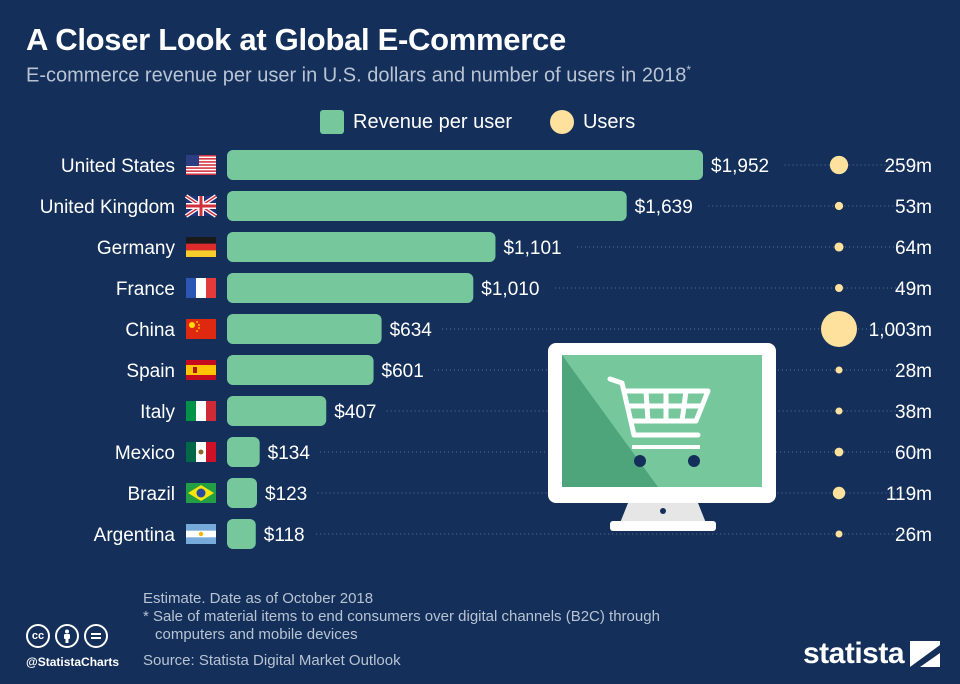 This screenshot has width=960, height=684. Describe the element at coordinates (201, 493) in the screenshot. I see `brazil-flag-icon` at that location.